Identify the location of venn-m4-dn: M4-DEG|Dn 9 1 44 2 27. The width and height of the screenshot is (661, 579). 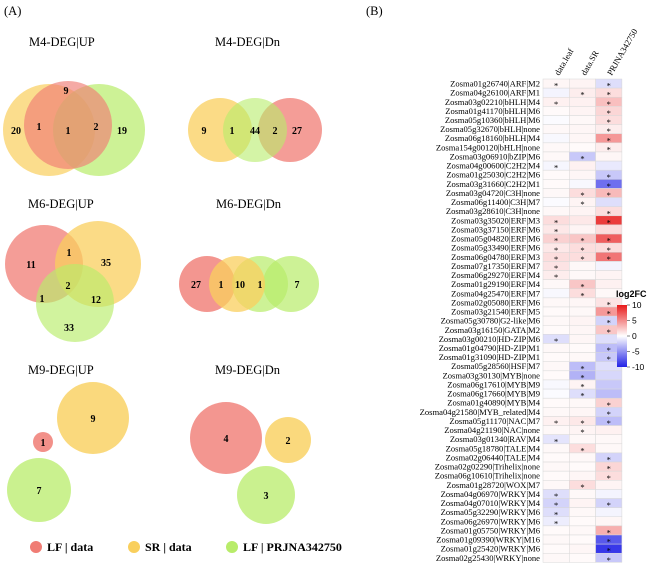
(255, 98).